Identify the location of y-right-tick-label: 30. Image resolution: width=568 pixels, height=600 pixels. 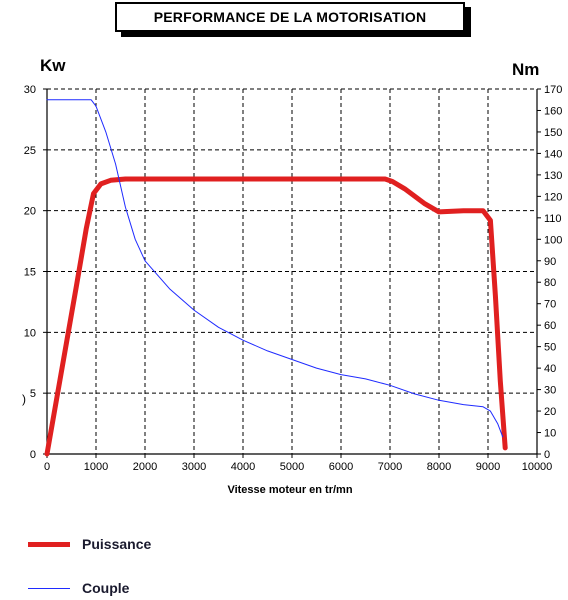
(550, 391).